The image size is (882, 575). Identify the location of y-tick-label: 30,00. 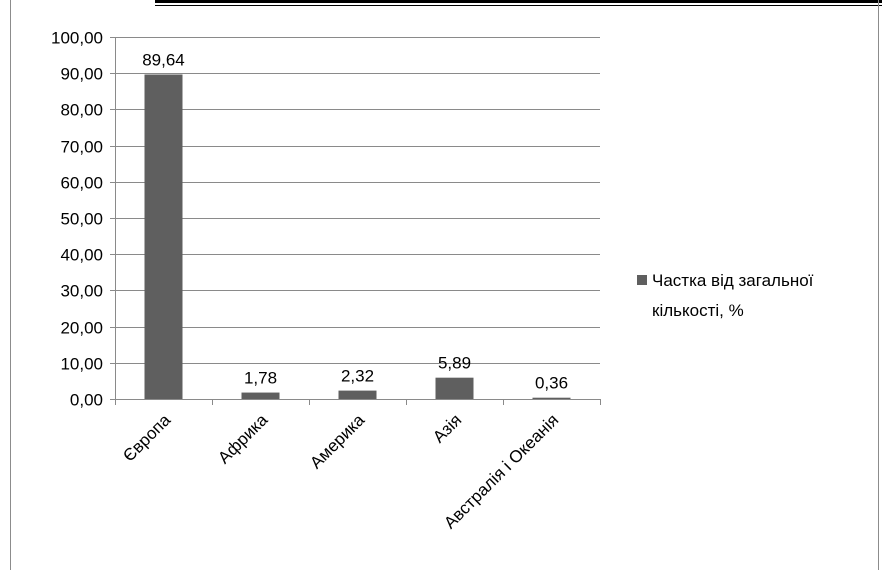
(81, 291).